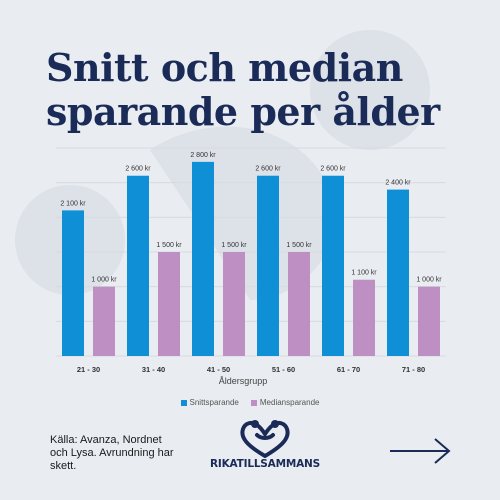  I want to click on legend-label-median: Mediansparande, so click(289, 402).